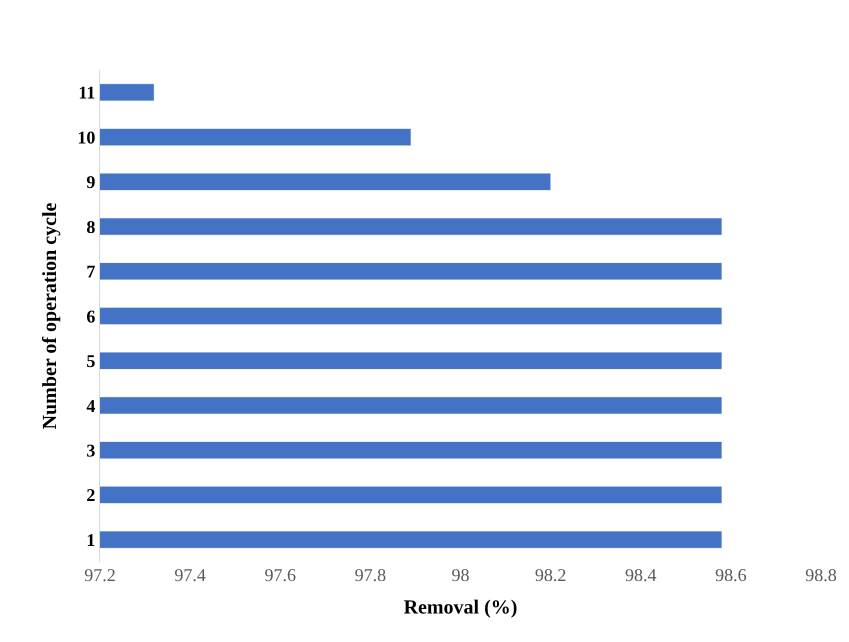  What do you see at coordinates (370, 575) in the screenshot?
I see `x-tick-label: 97.8` at bounding box center [370, 575].